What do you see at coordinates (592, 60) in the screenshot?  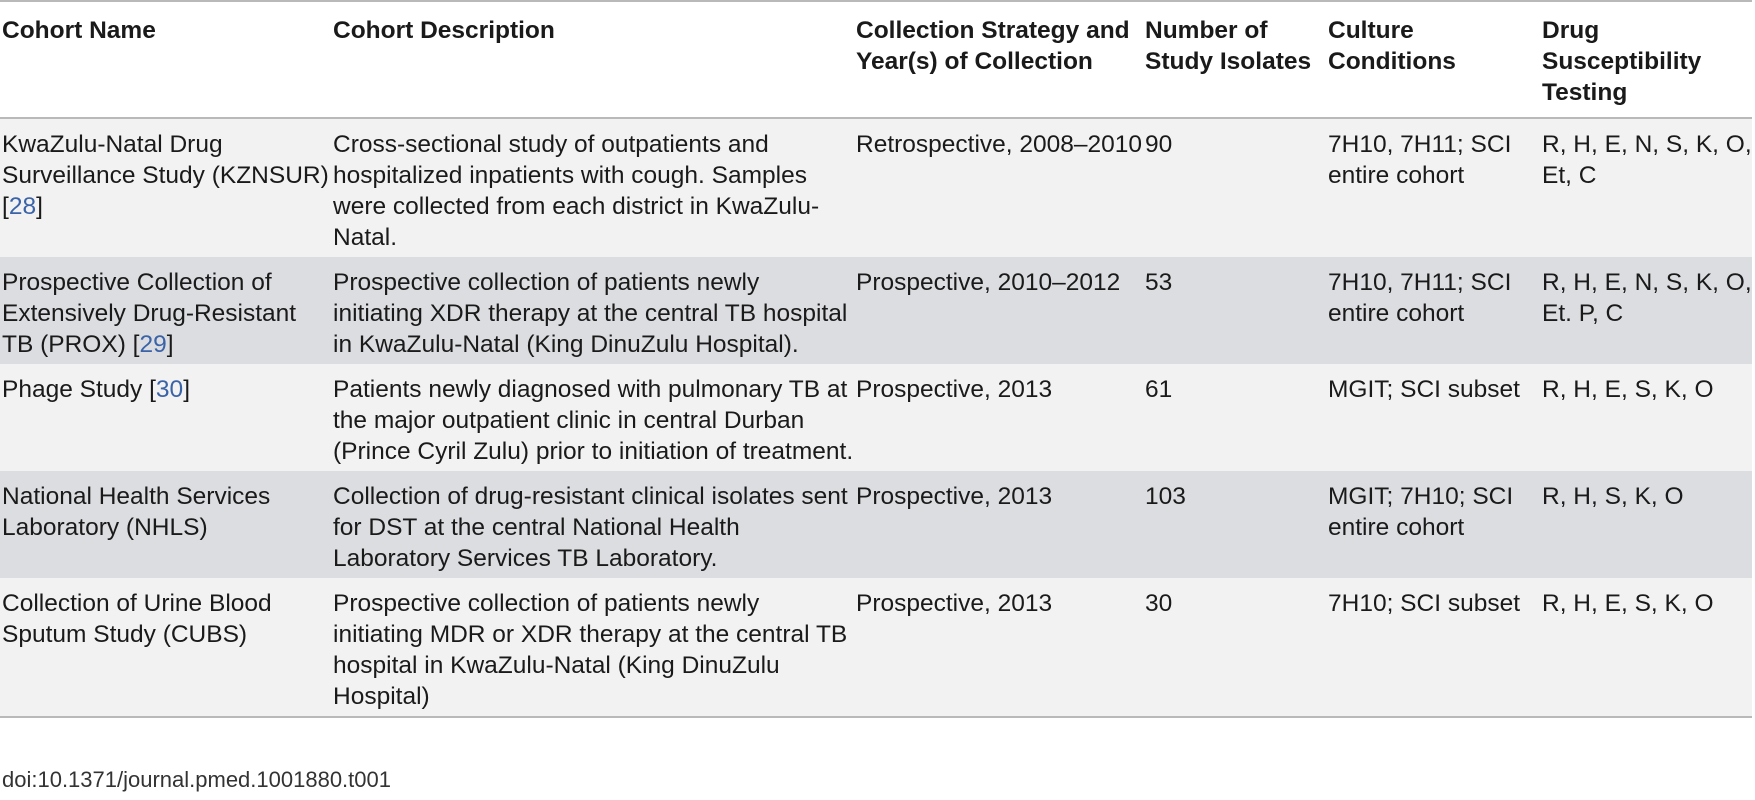 I see `header-cohort-description: Cohort Description` at bounding box center [592, 60].